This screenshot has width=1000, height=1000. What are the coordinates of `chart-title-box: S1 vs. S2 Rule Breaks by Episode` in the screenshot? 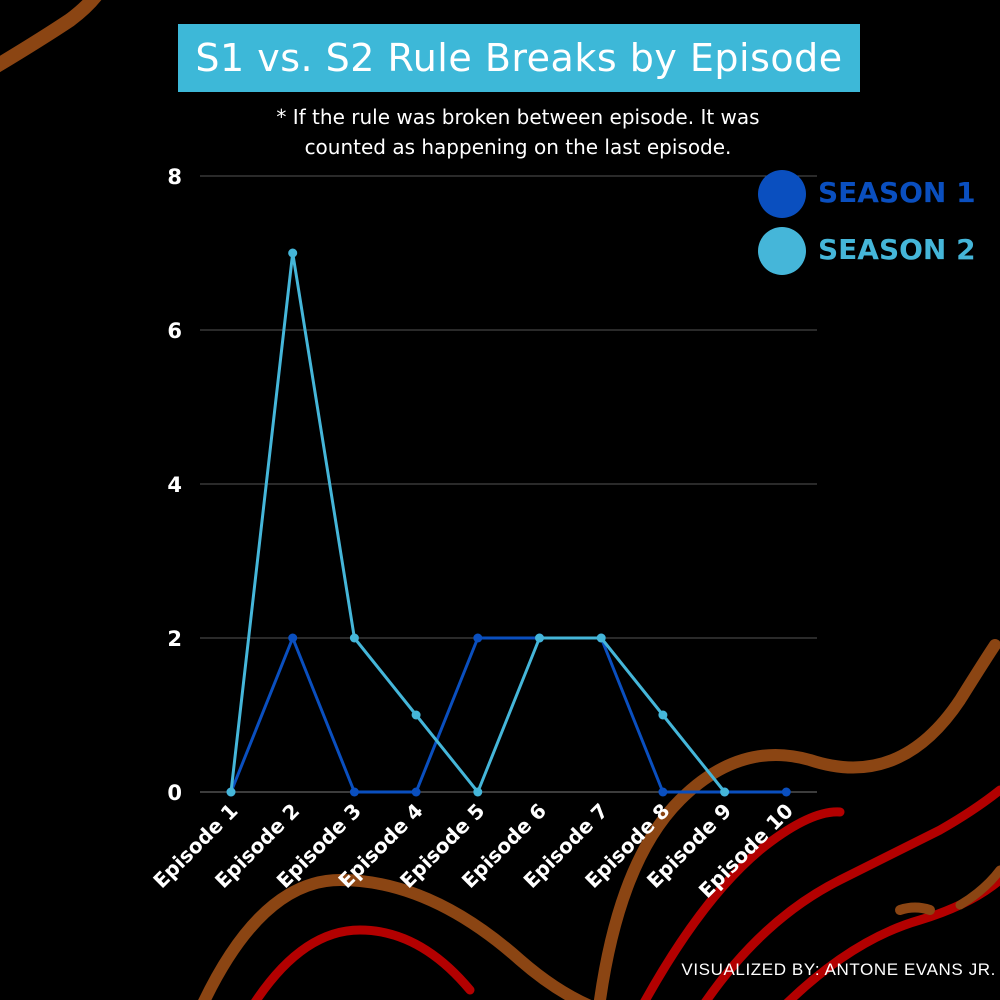 It's located at (519, 58).